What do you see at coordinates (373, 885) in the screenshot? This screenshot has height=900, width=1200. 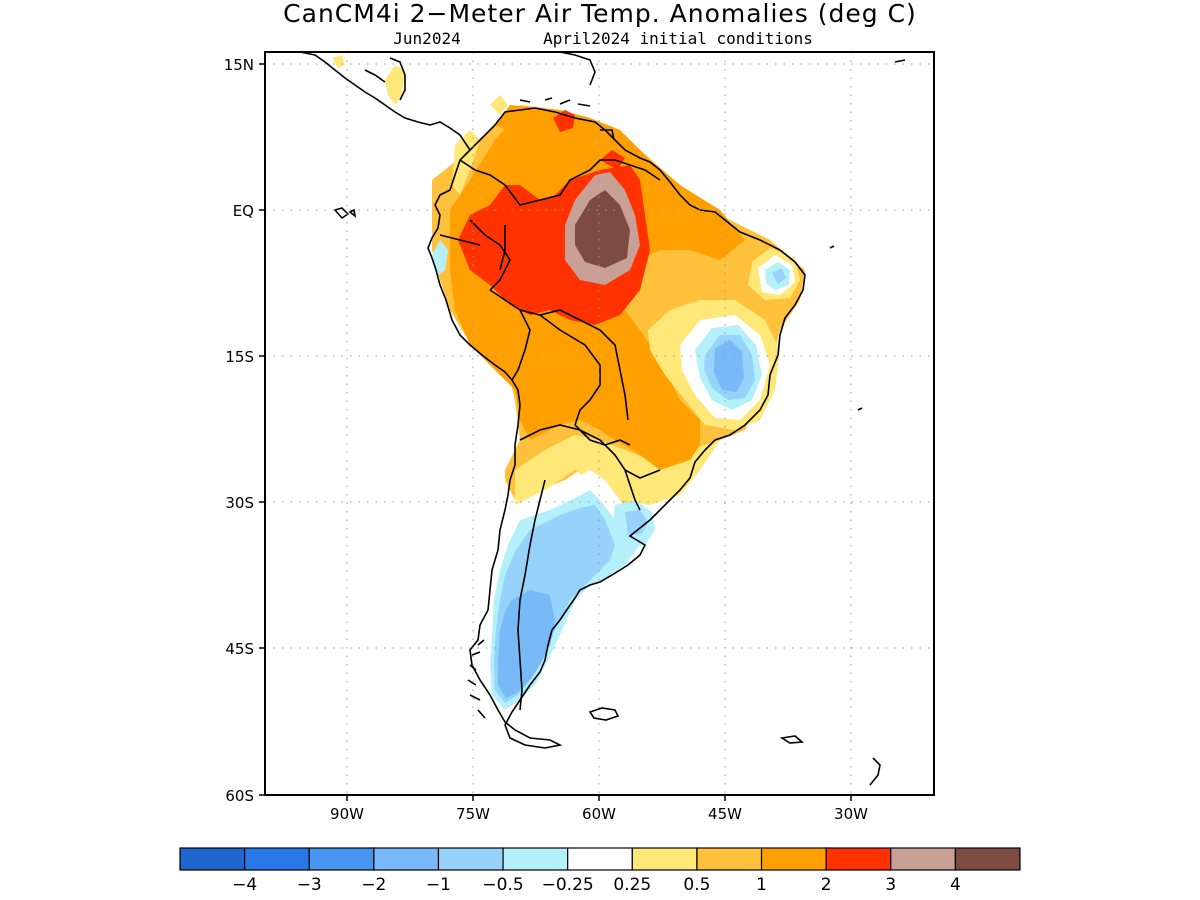 I see `colorbar-tick-label: −2` at bounding box center [373, 885].